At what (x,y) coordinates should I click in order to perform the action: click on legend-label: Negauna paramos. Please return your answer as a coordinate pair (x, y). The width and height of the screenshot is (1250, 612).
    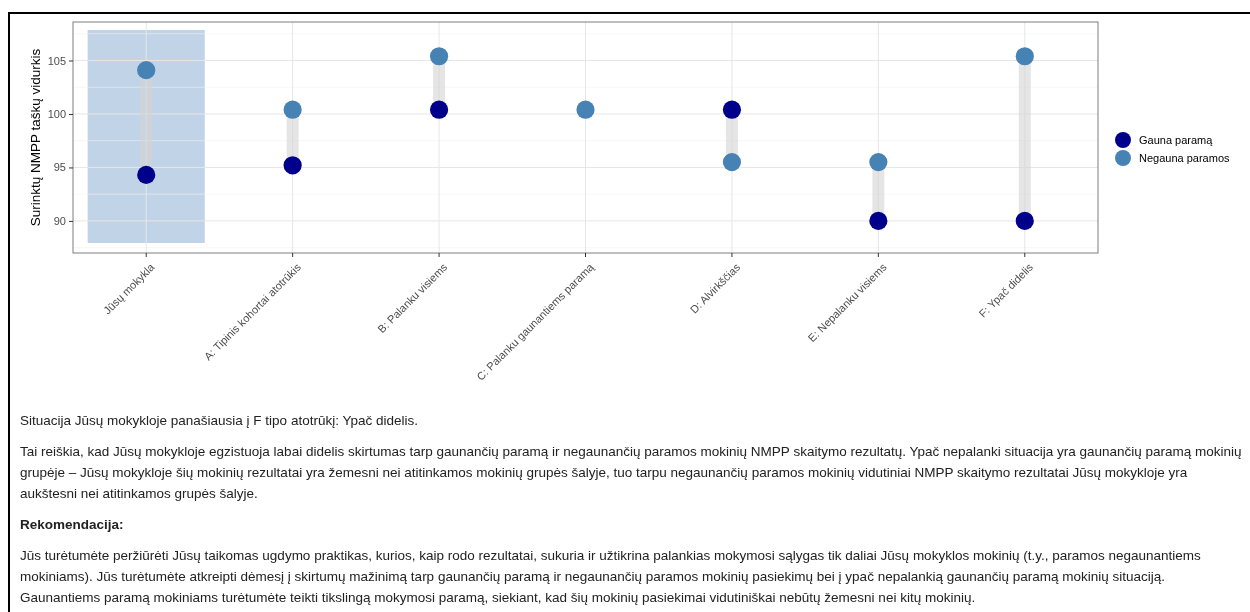
    Looking at the image, I should click on (1184, 158).